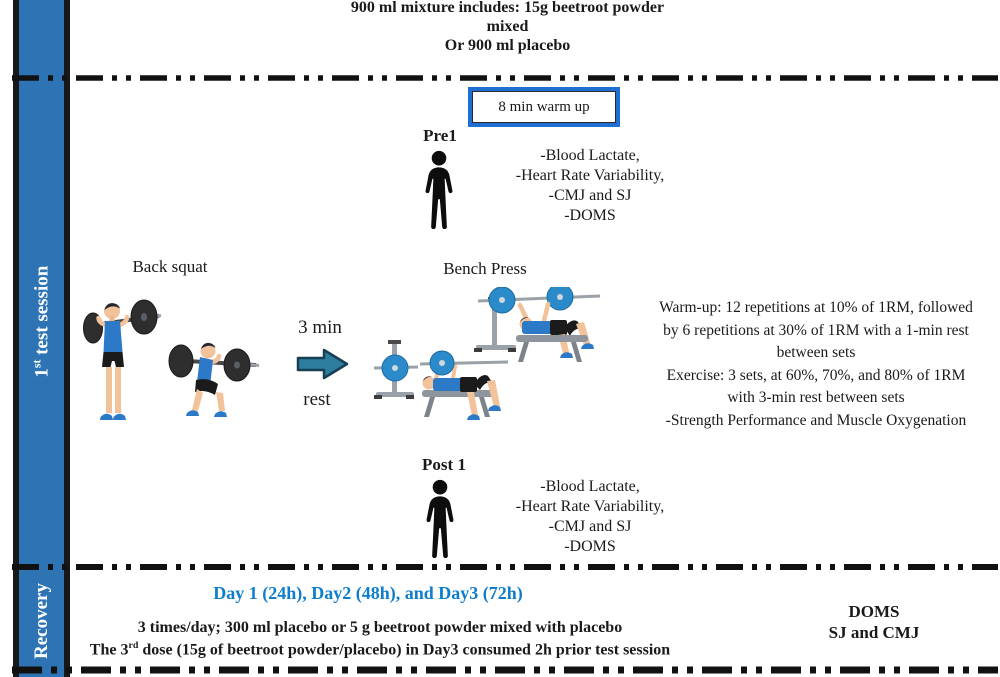  I want to click on post1-label: Post 1, so click(444, 464).